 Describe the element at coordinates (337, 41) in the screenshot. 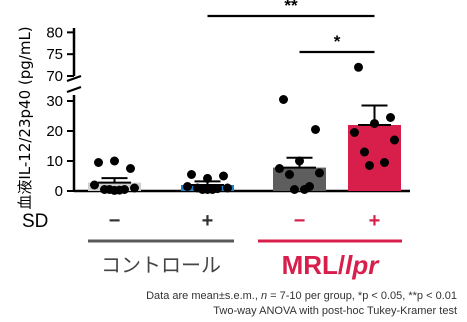

I see `significance-label: *` at that location.